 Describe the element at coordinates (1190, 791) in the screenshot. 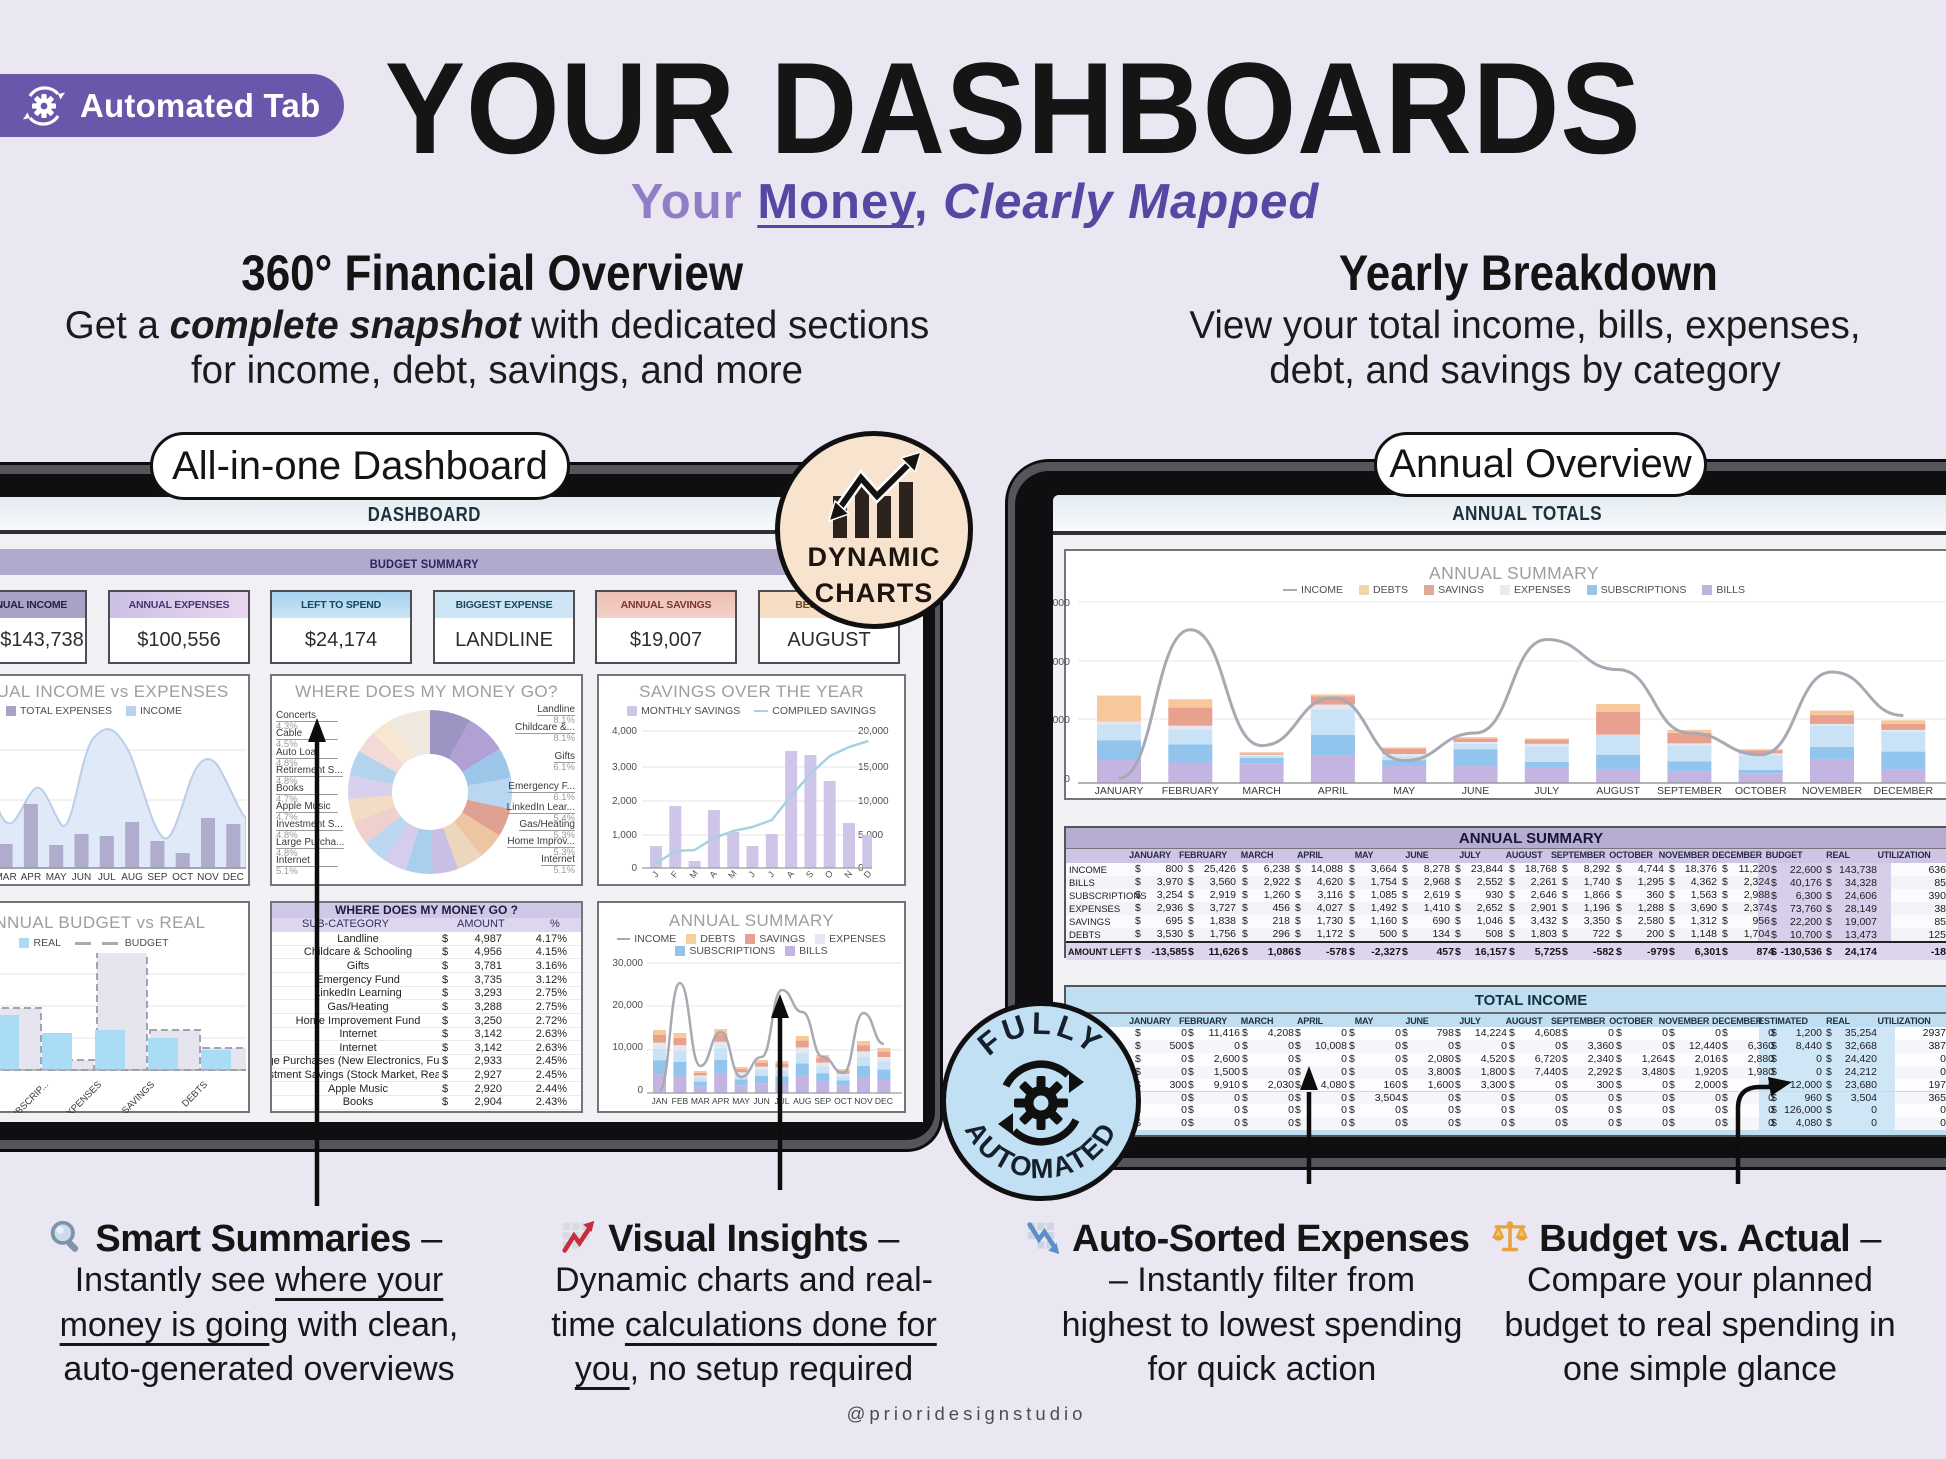

I see `svg-text: FEBRUARY` at that location.